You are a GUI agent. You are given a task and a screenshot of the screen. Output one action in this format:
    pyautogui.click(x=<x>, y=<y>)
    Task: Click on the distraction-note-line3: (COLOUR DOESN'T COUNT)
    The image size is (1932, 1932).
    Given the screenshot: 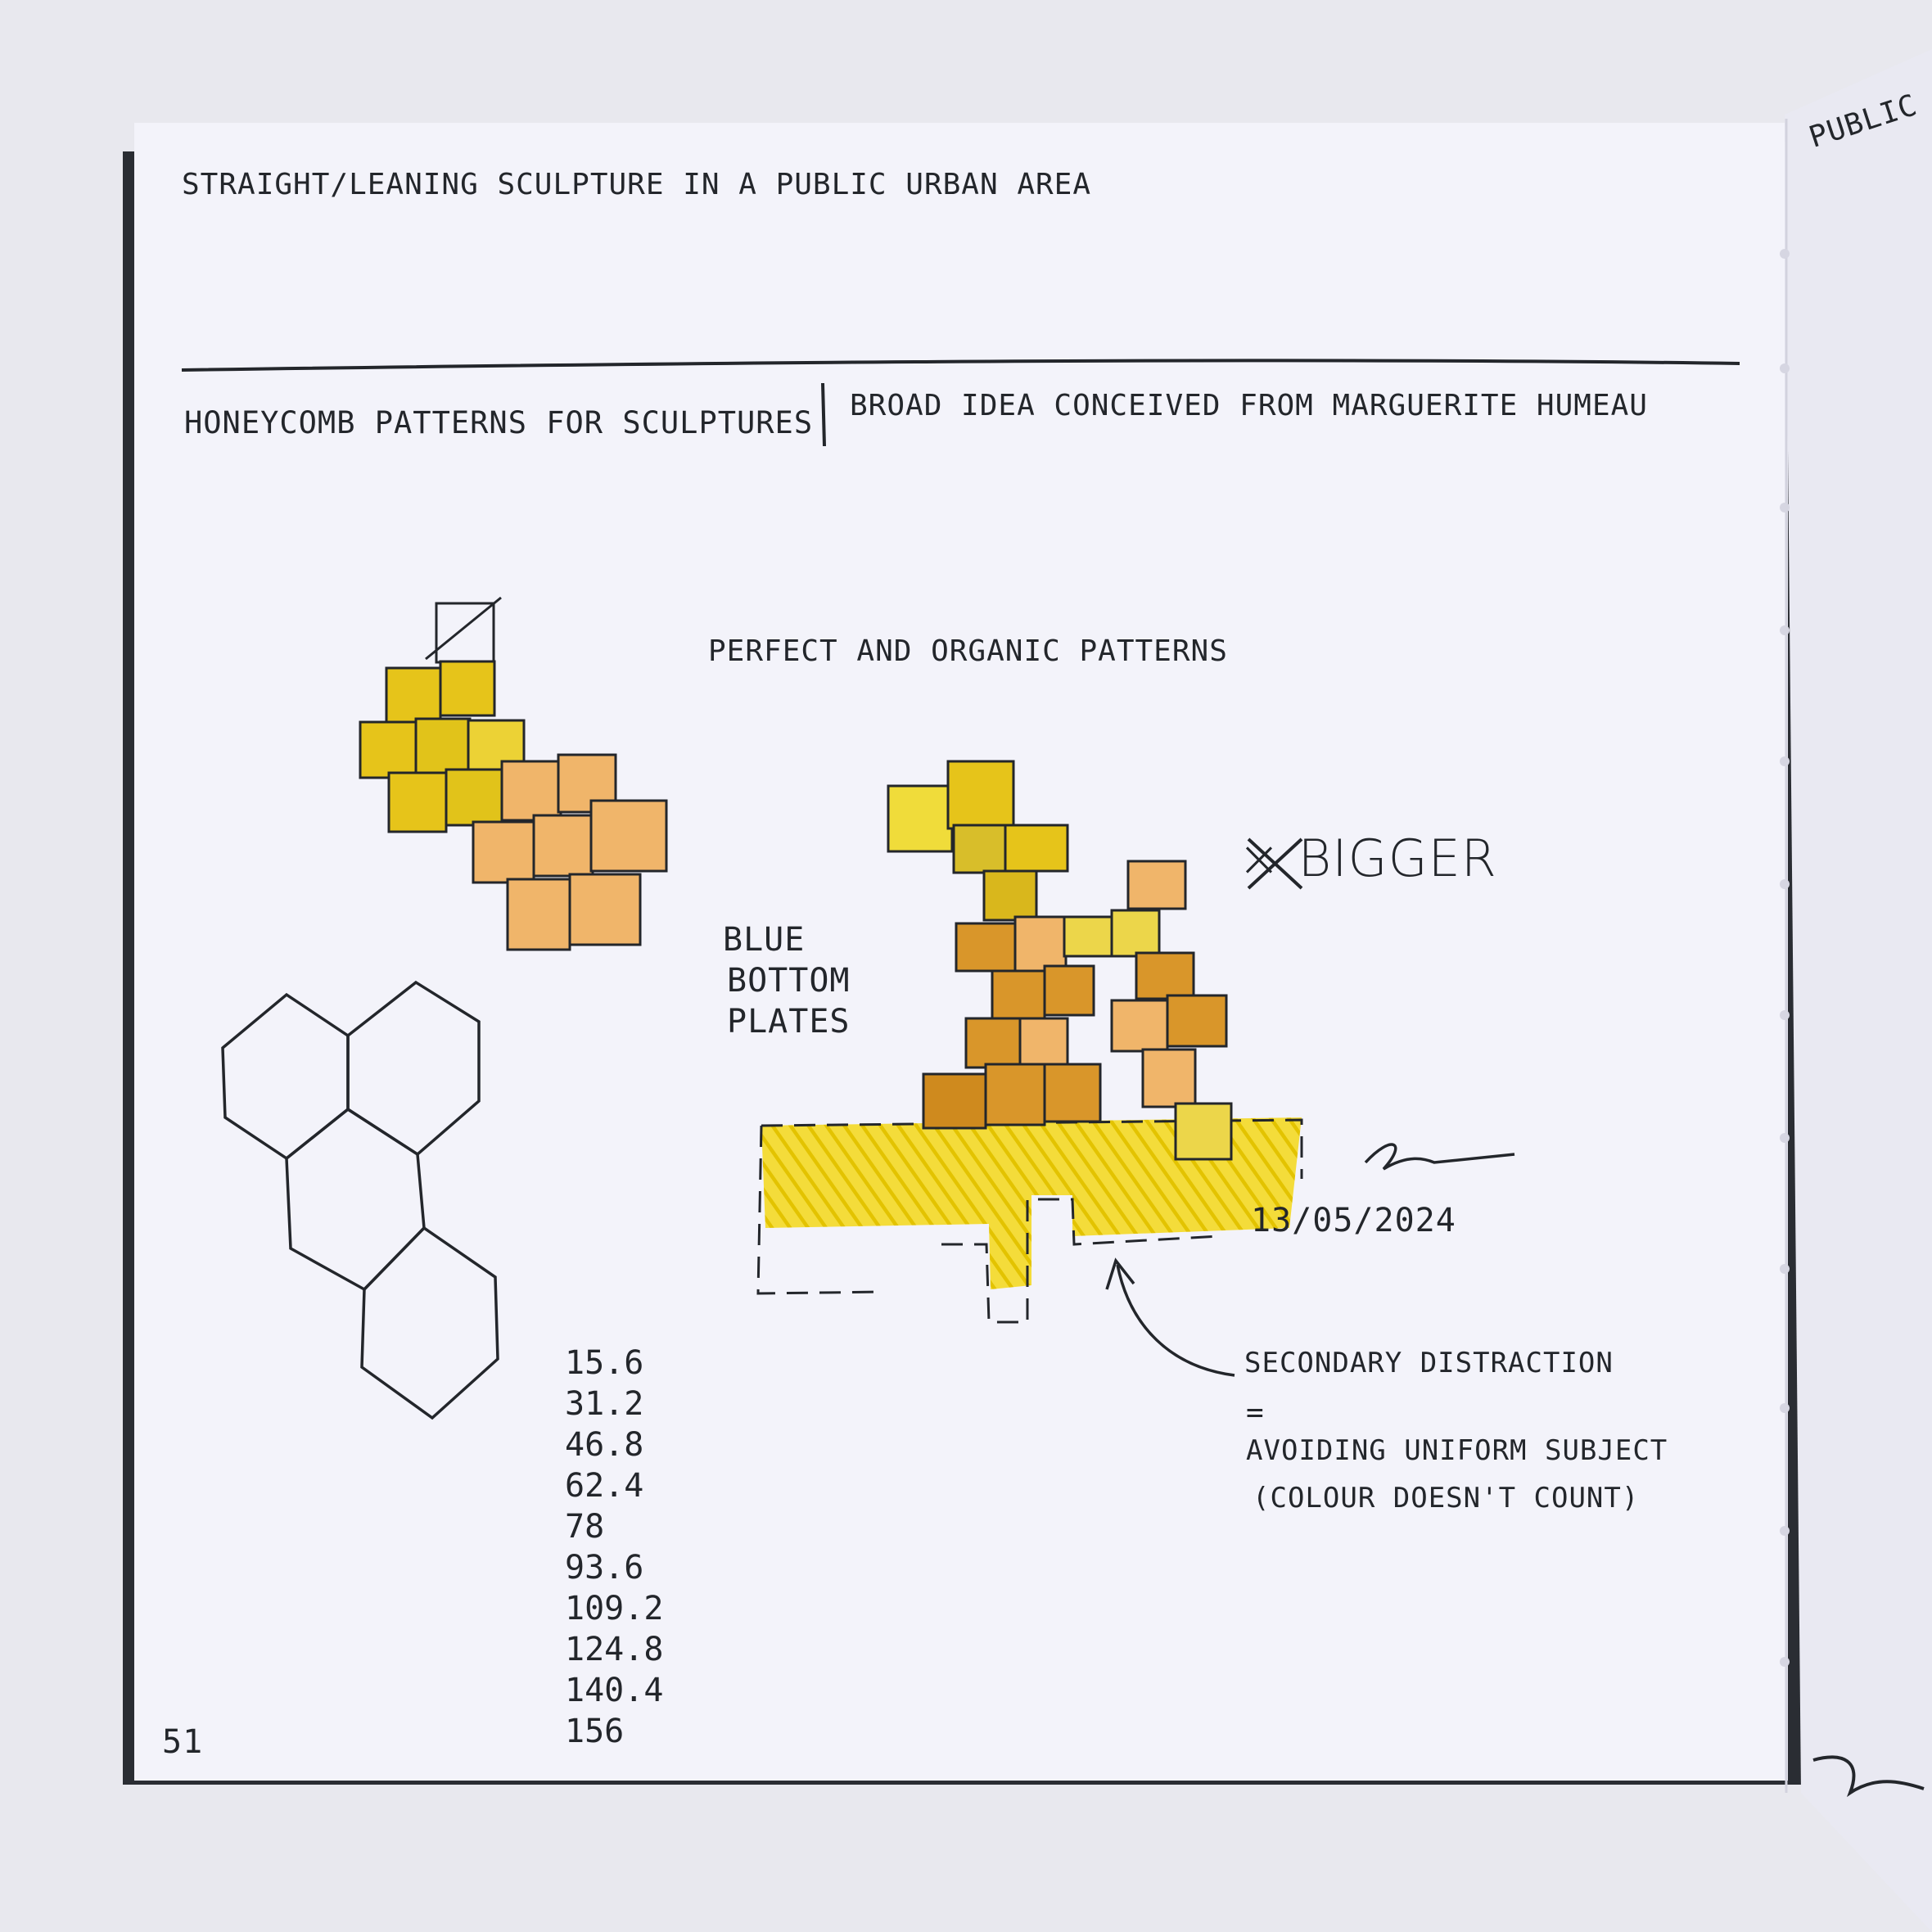 What is the action you would take?
    pyautogui.click(x=1446, y=1498)
    